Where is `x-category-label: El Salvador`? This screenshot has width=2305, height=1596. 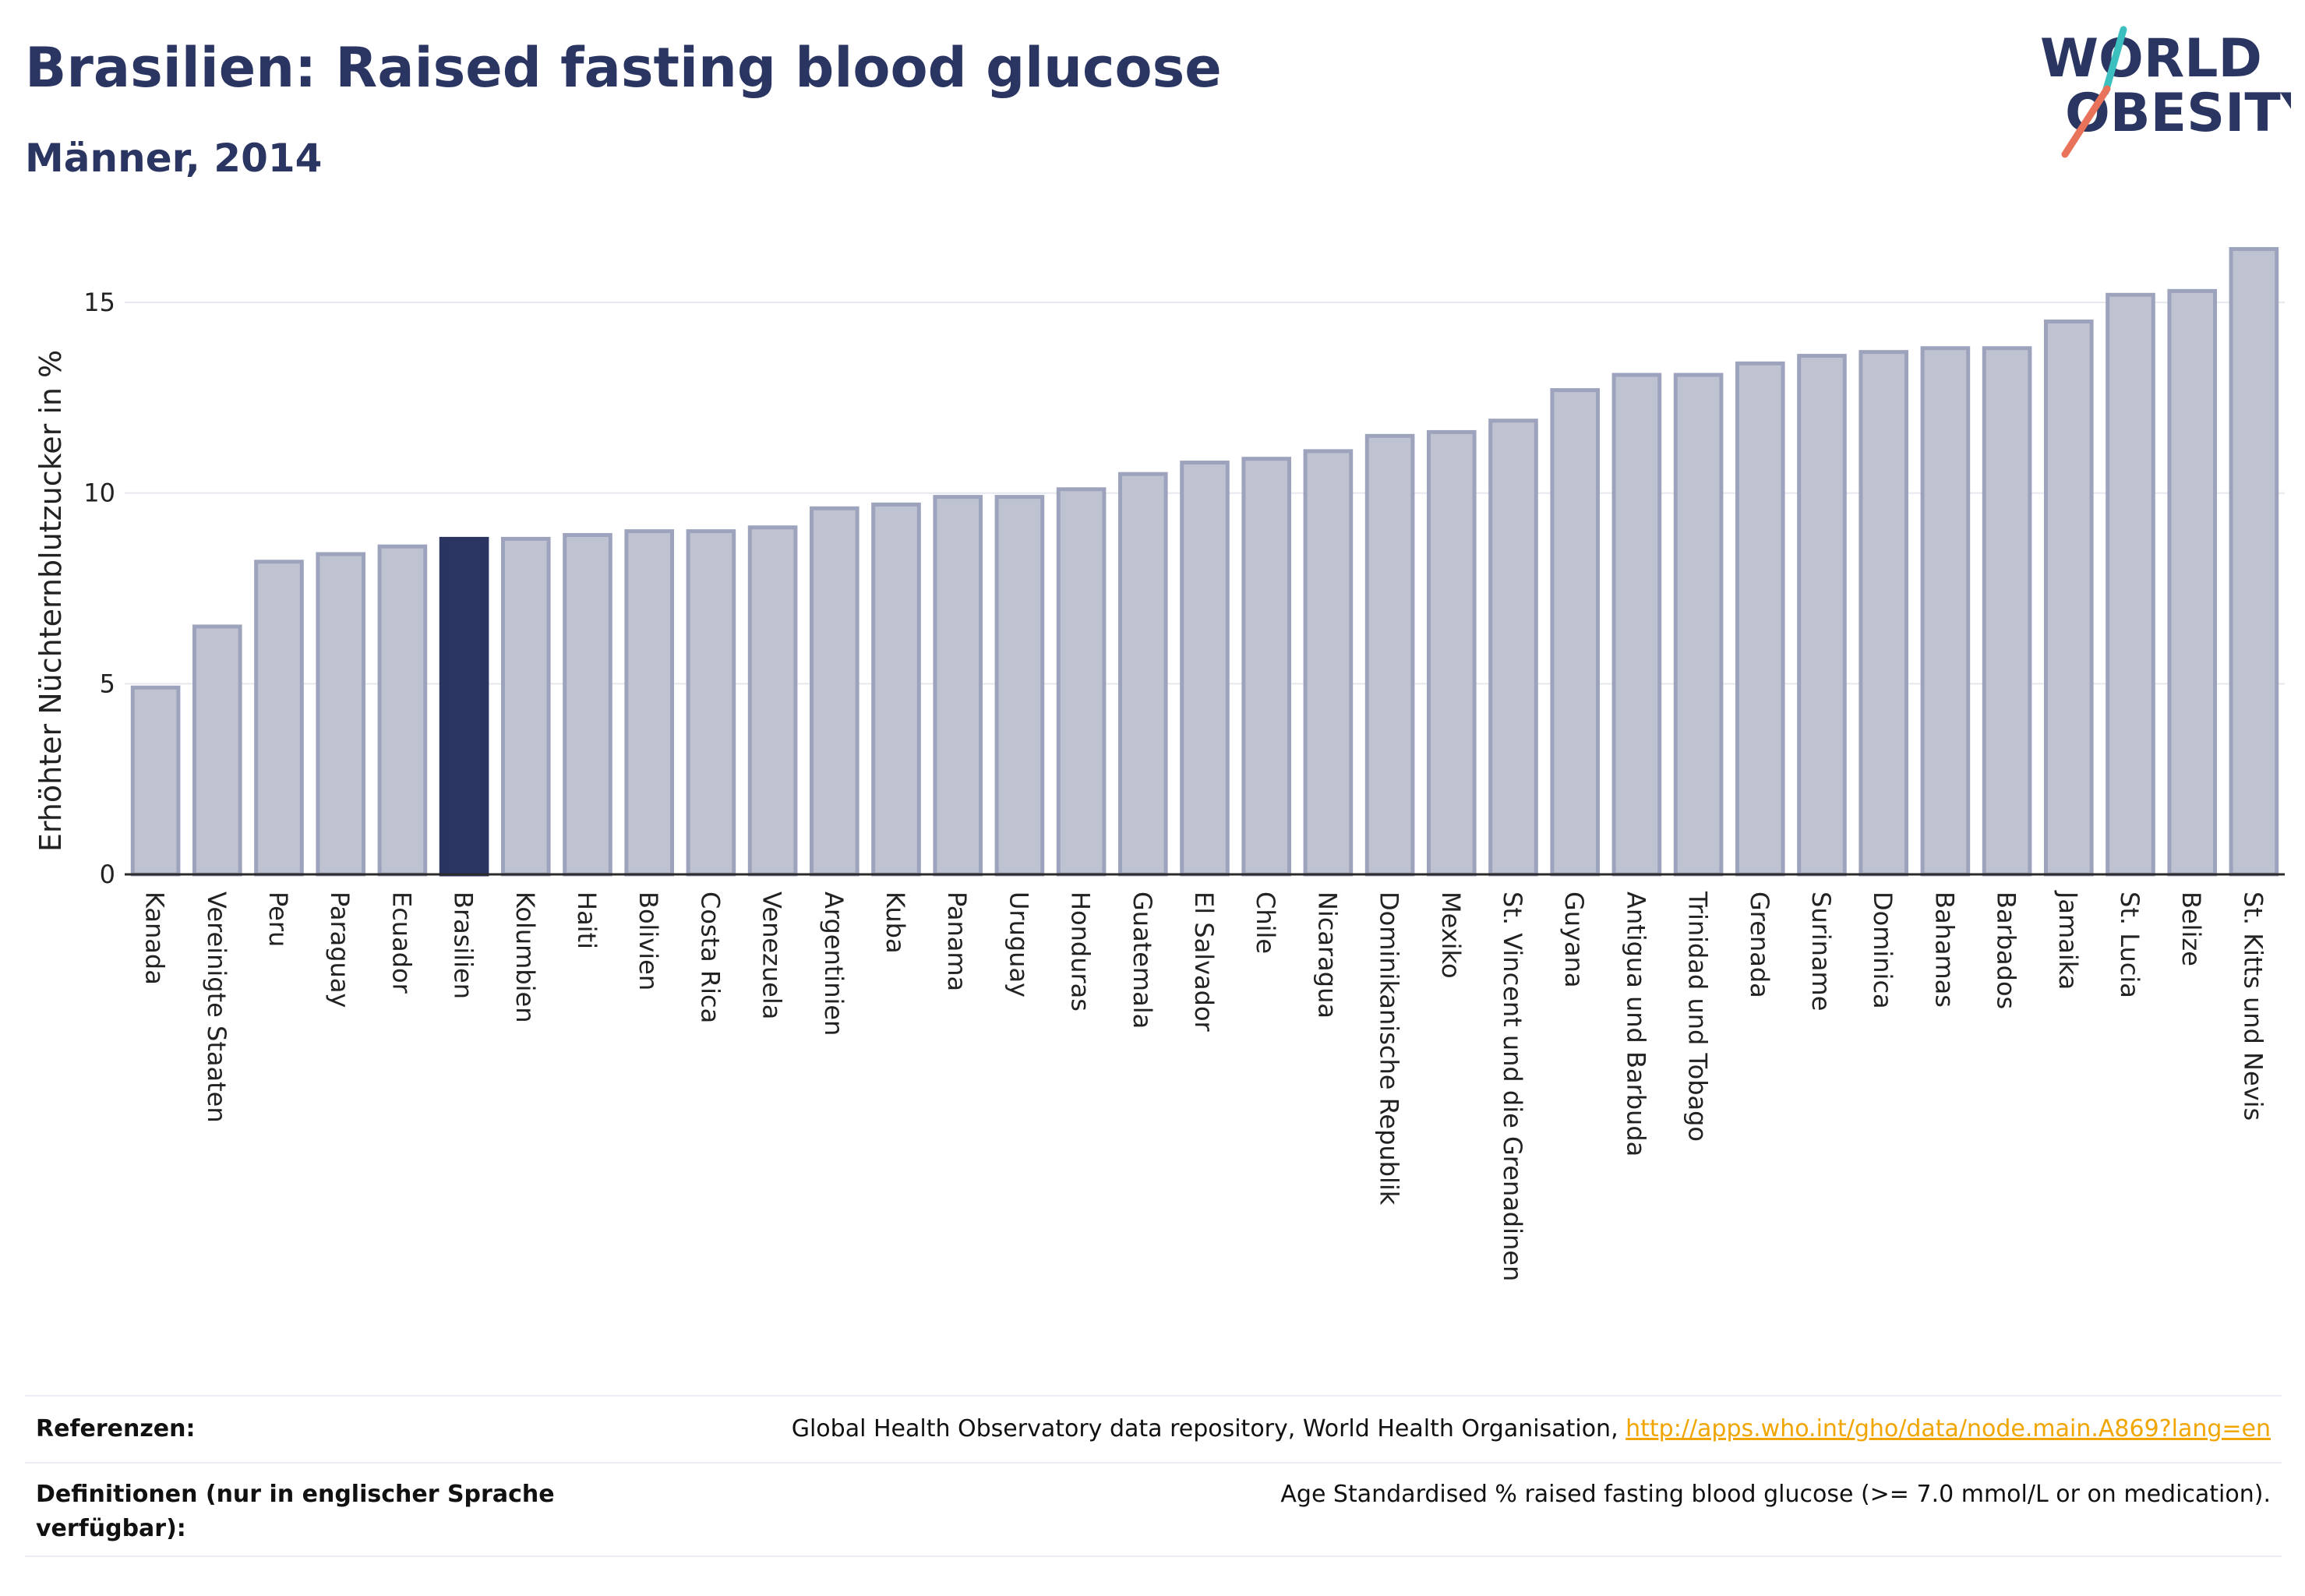
x-category-label: El Salvador is located at coordinates (1204, 962).